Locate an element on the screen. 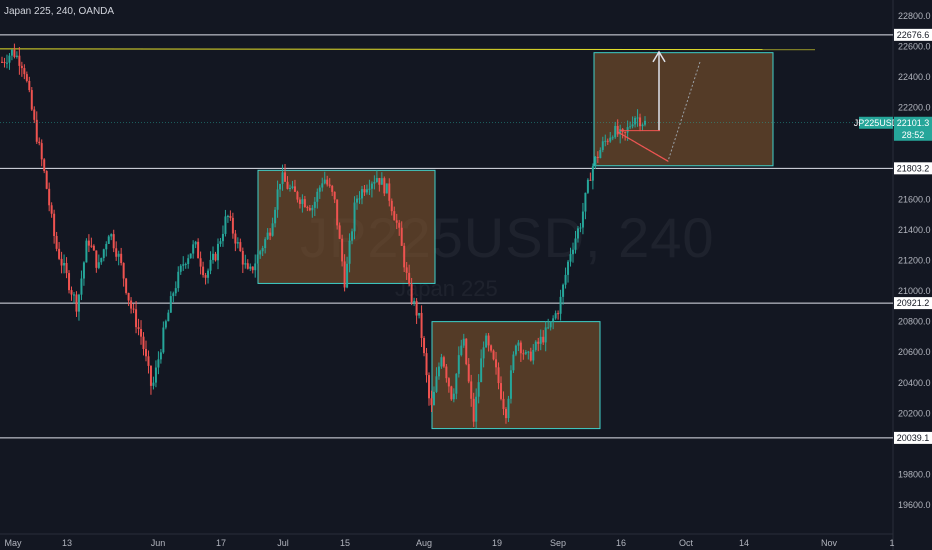 The height and width of the screenshot is (550, 932). x-tick-label: 16 is located at coordinates (621, 543).